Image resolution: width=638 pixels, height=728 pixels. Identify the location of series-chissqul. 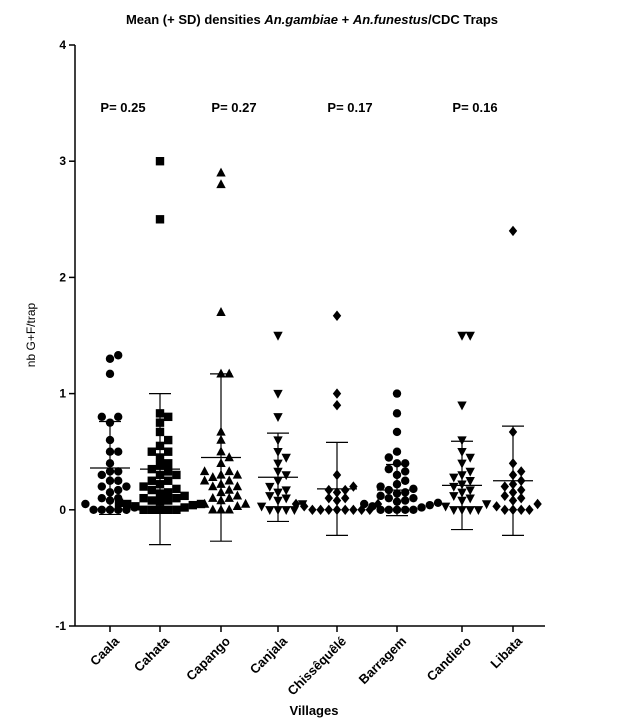
(337, 423).